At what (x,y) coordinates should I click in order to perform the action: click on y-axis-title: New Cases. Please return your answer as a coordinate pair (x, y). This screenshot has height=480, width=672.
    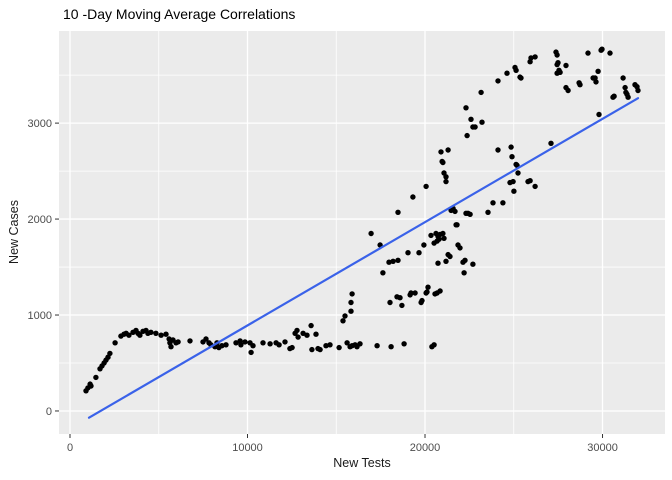
    Looking at the image, I should click on (14, 232).